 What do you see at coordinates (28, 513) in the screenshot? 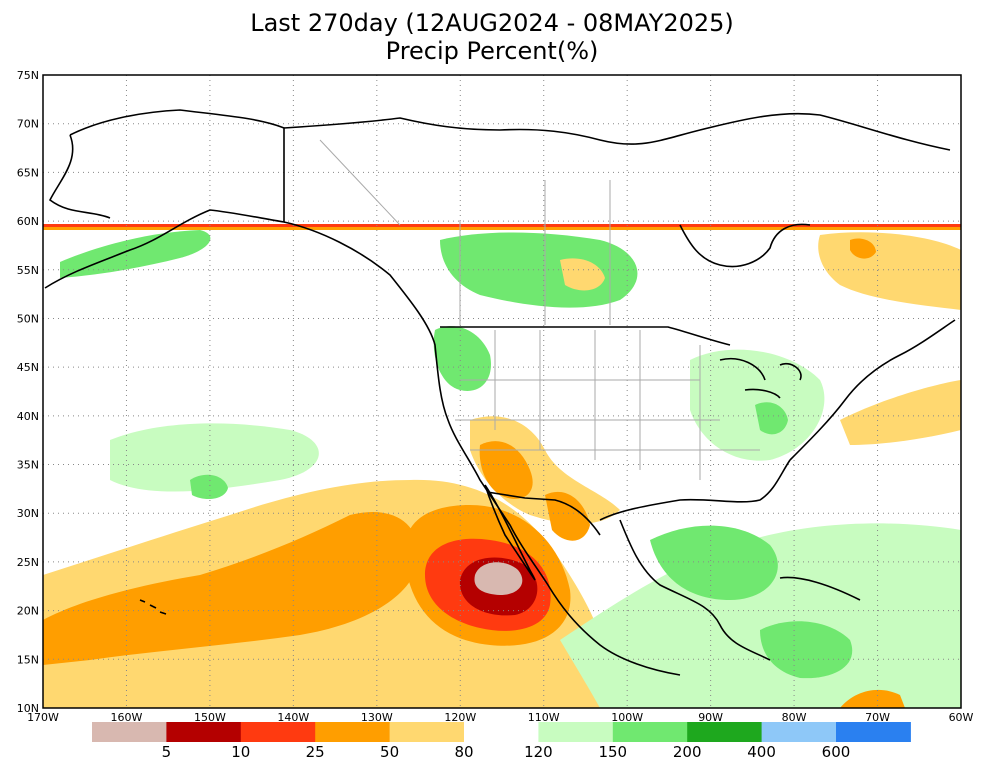
I see `lat-label: 30N` at bounding box center [28, 513].